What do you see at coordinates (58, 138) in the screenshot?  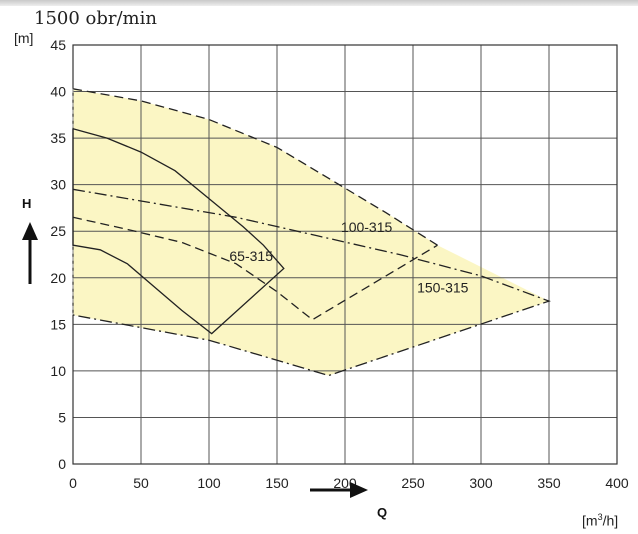 I see `y-tick-label: 35` at bounding box center [58, 138].